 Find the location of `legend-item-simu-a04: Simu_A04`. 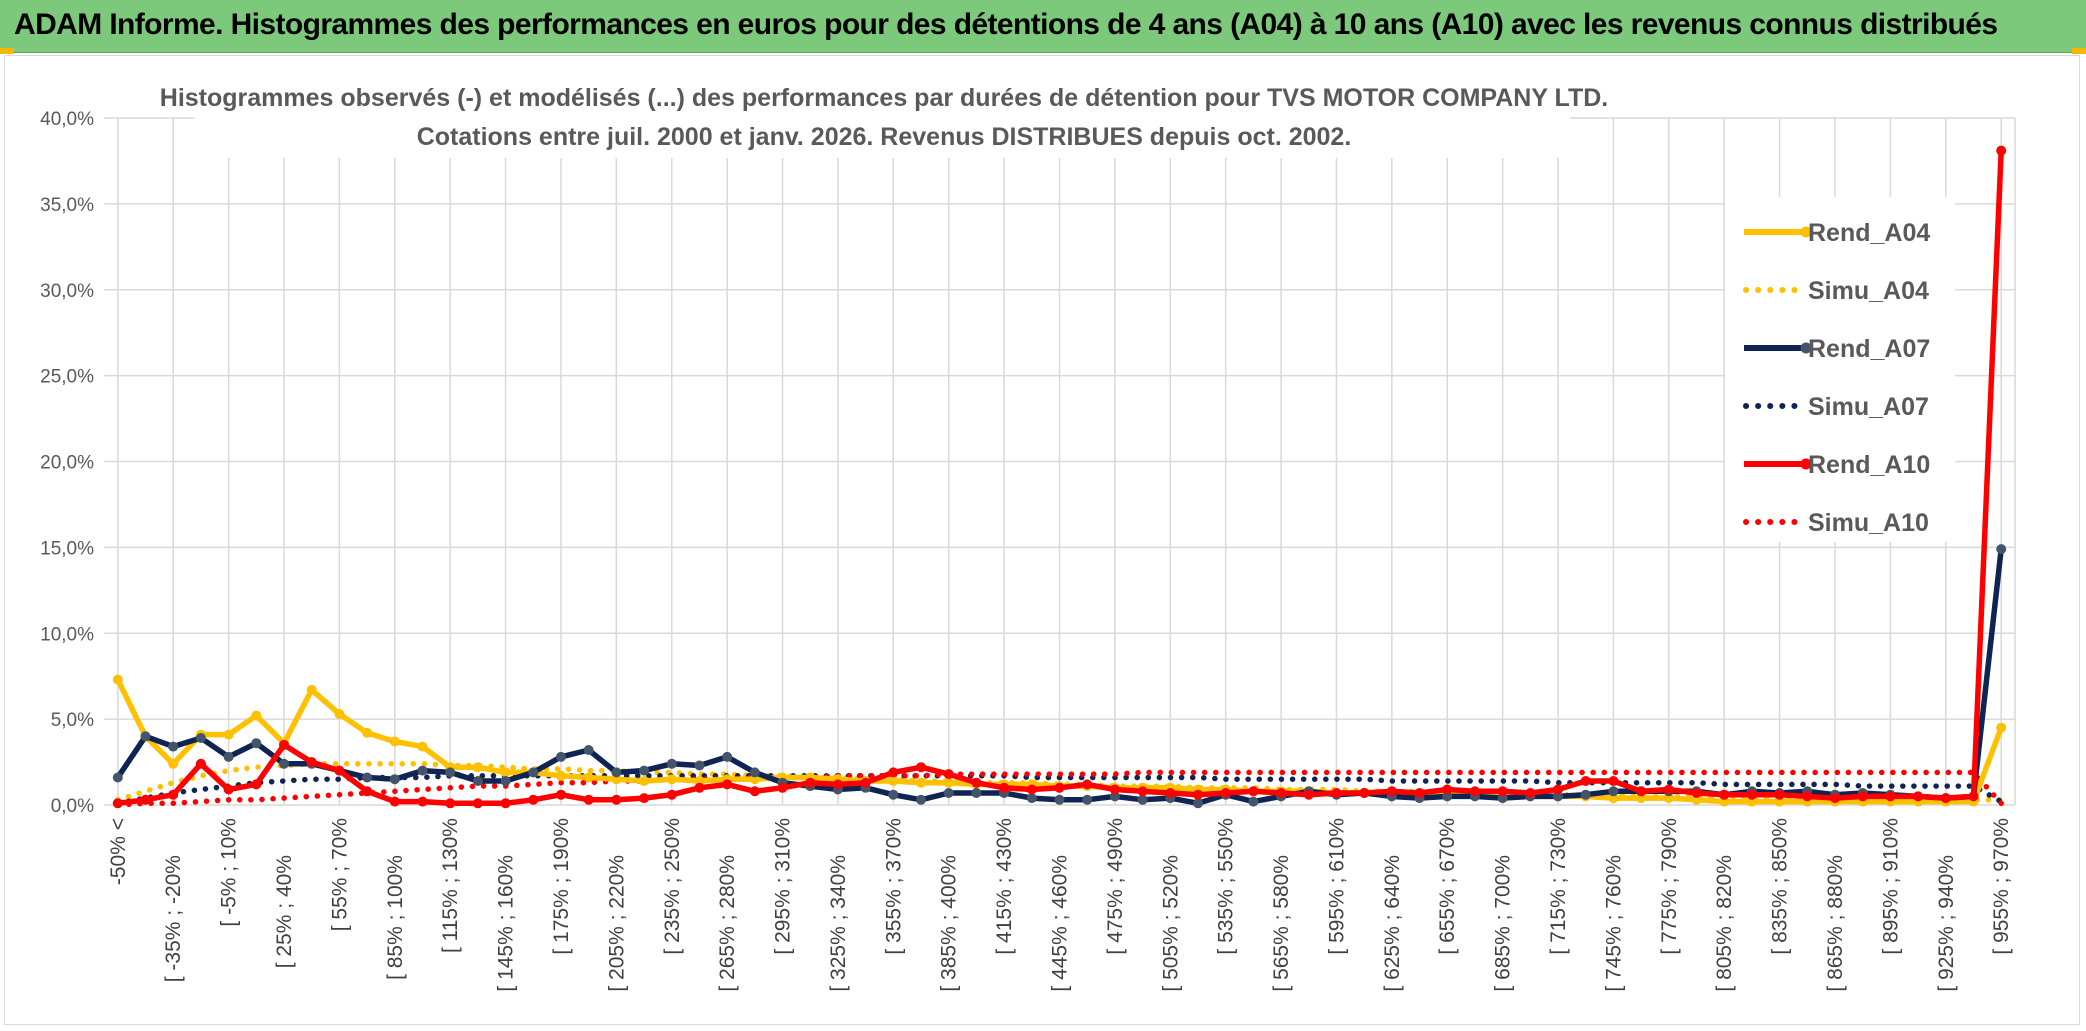

legend-item-simu-a04: Simu_A04 is located at coordinates (1836, 291).